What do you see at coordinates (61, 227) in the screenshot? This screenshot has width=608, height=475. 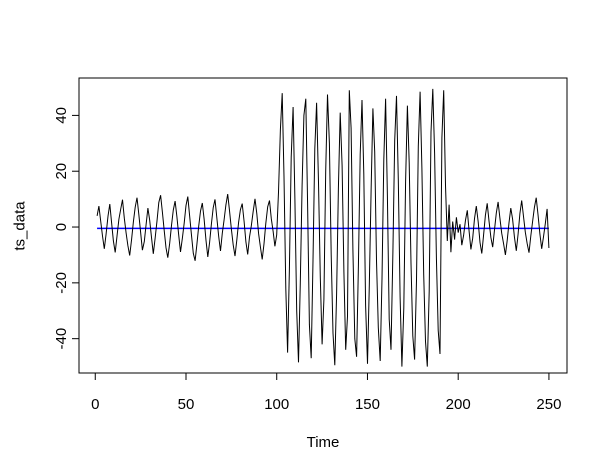 I see `y-tick-label: 0` at bounding box center [61, 227].